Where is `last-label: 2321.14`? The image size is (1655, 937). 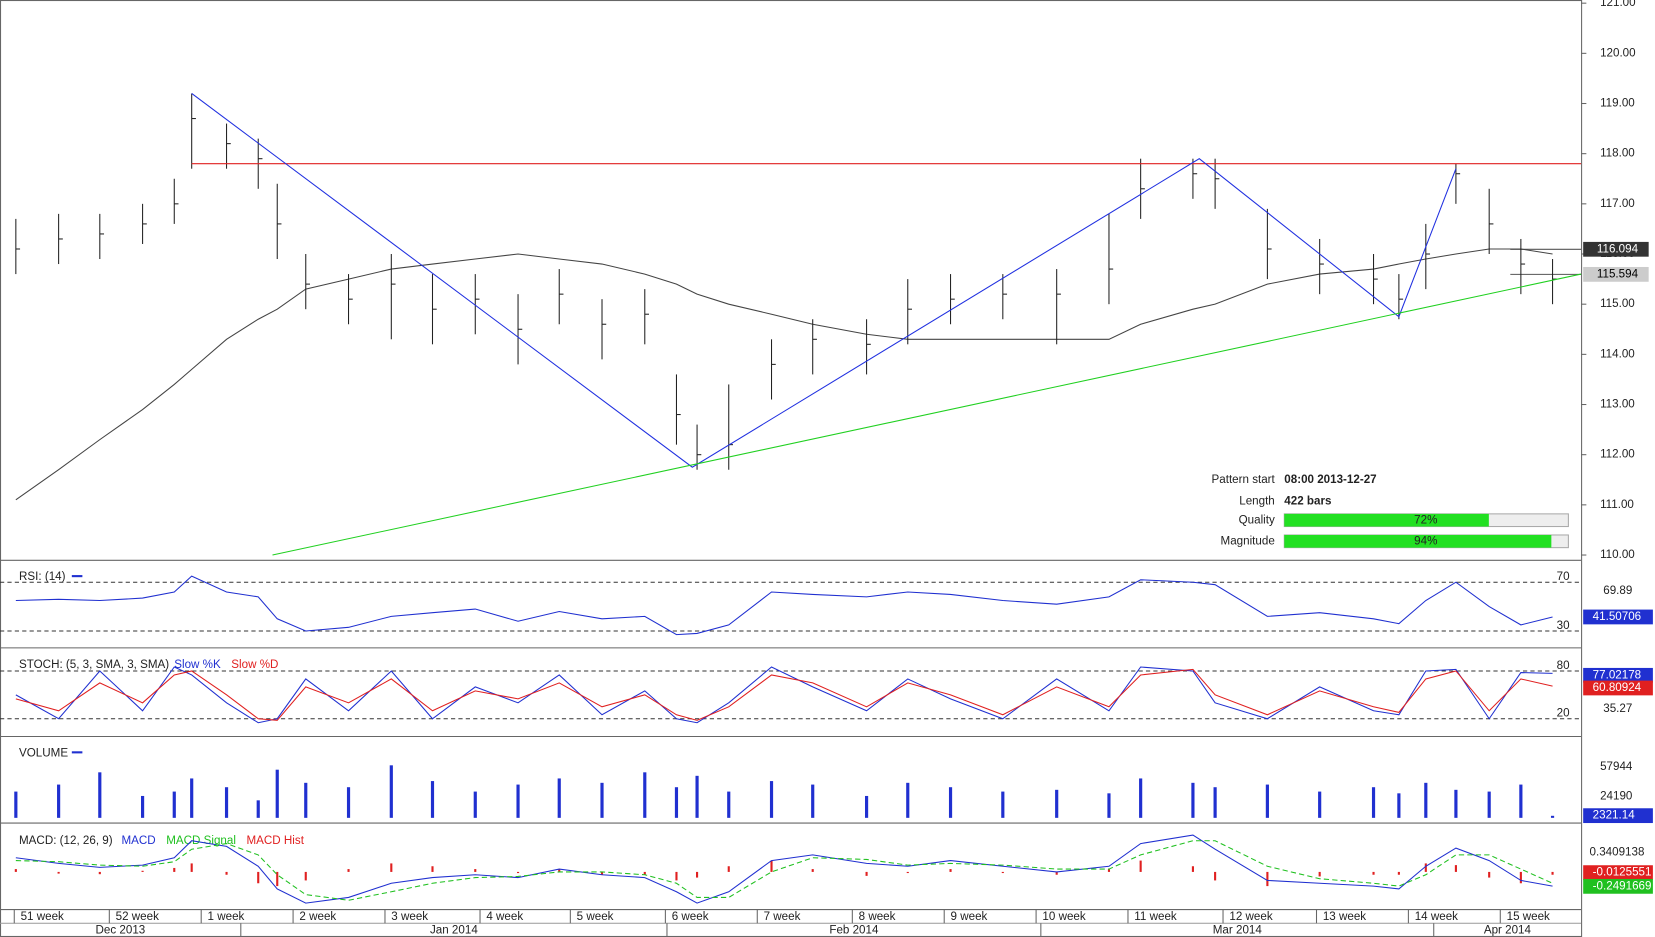 last-label: 2321.14 is located at coordinates (1614, 815).